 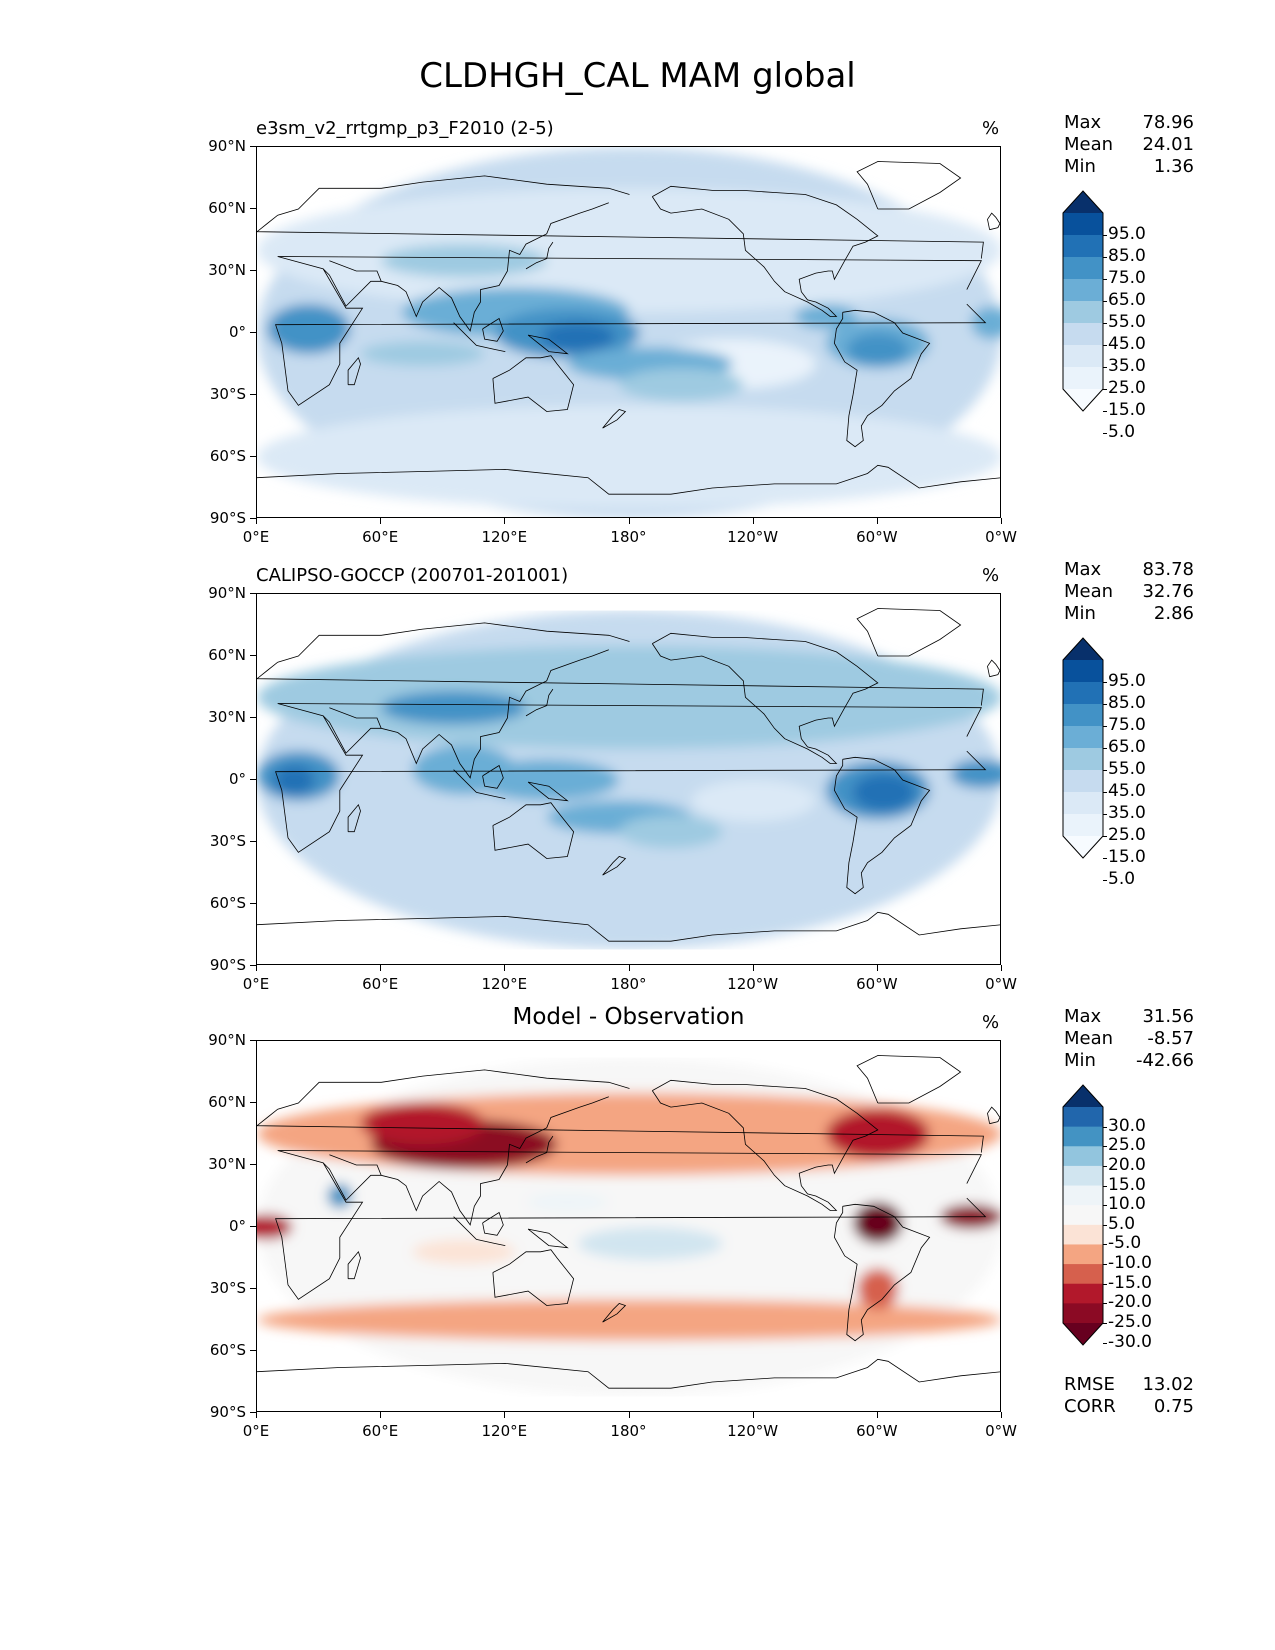 I want to click on y-tick-label: 60°N, so click(x=227, y=208).